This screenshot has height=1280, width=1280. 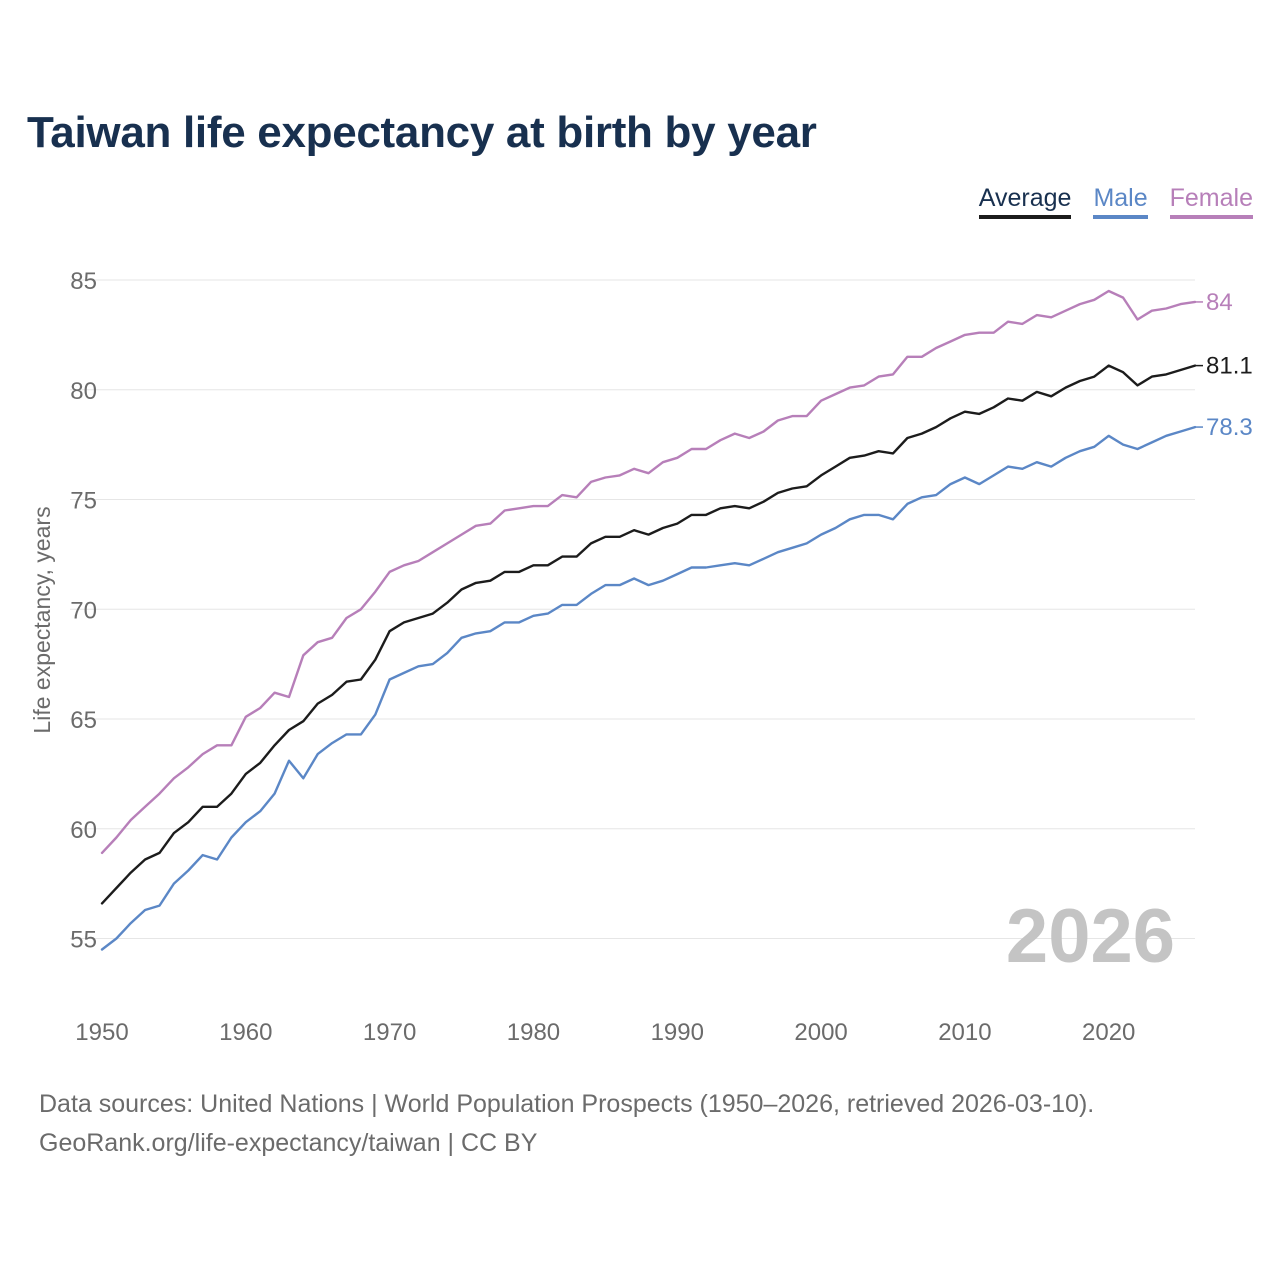 I want to click on legend-label-male: Male, so click(x=1120, y=198).